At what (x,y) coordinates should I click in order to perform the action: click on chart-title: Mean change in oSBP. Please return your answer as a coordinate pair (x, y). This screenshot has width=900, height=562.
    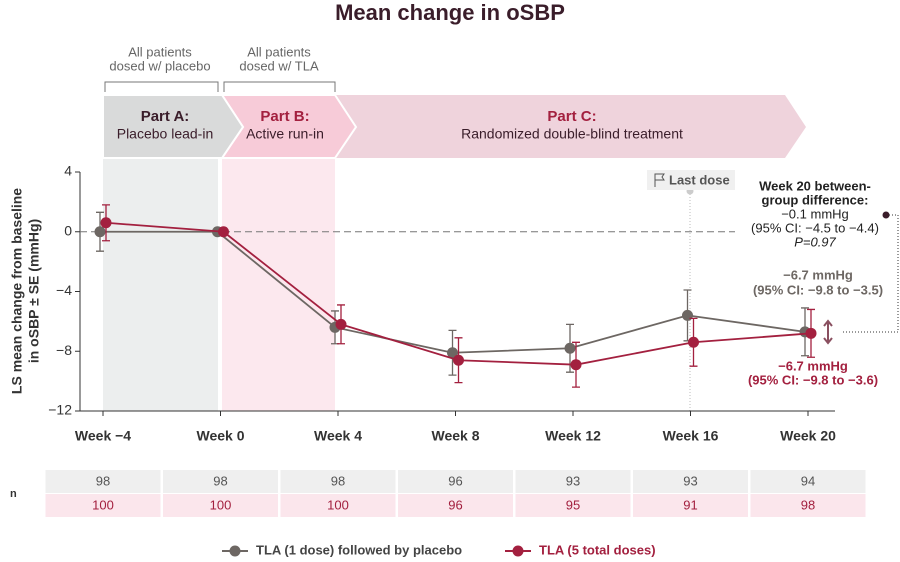
    Looking at the image, I should click on (450, 12).